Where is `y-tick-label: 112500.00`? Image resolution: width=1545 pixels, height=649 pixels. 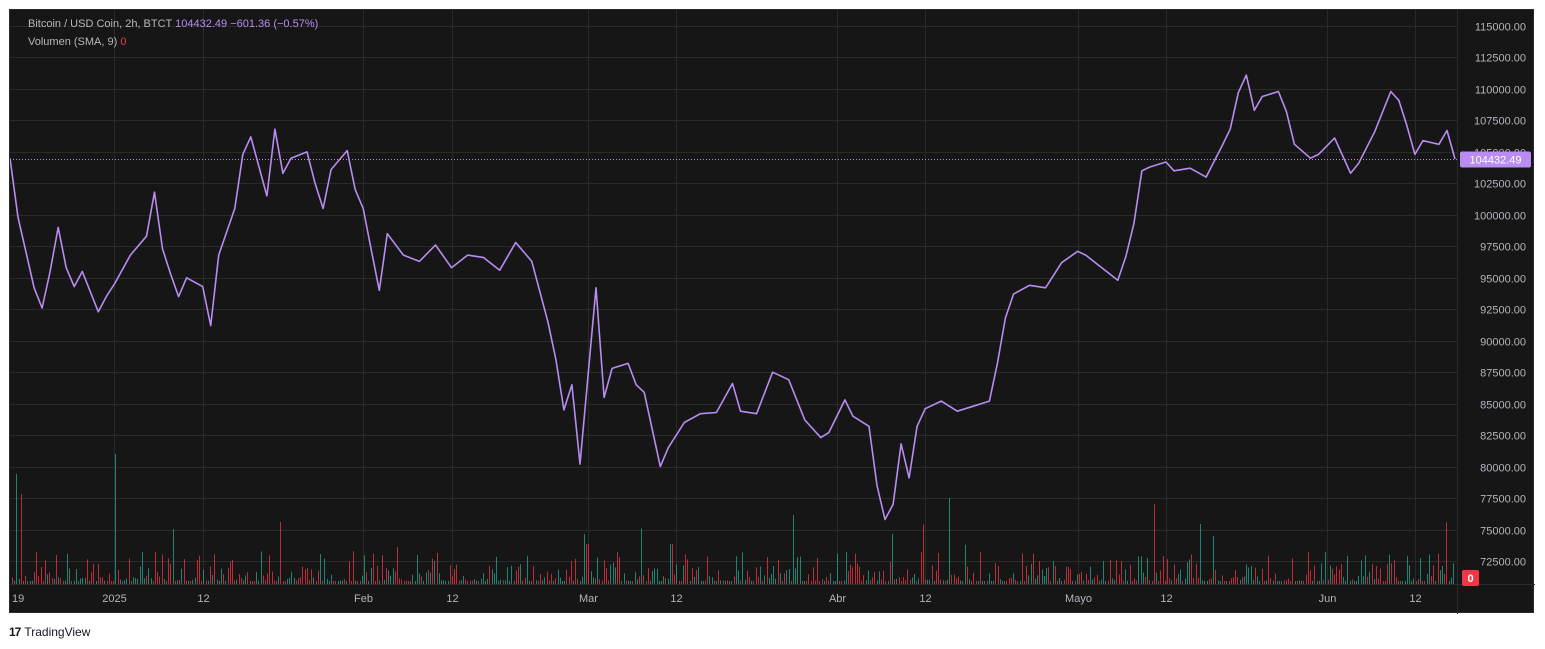
y-tick-label: 112500.00 is located at coordinates (1500, 59).